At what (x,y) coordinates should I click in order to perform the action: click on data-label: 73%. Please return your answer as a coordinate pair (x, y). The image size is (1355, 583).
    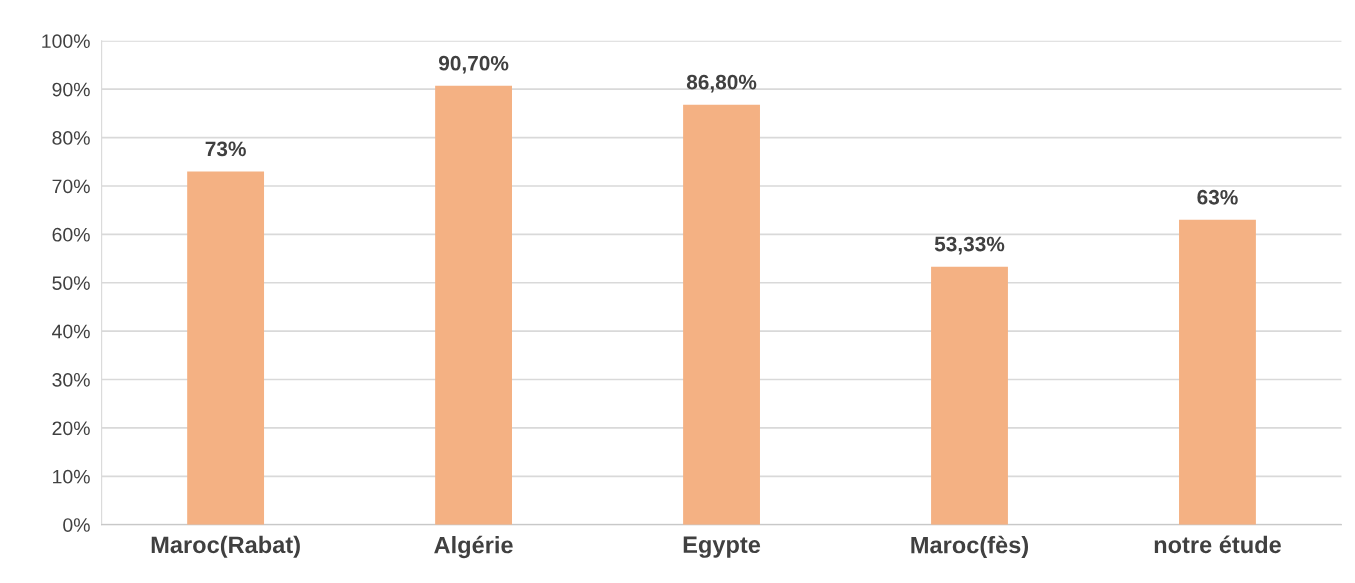
    Looking at the image, I should click on (225, 149).